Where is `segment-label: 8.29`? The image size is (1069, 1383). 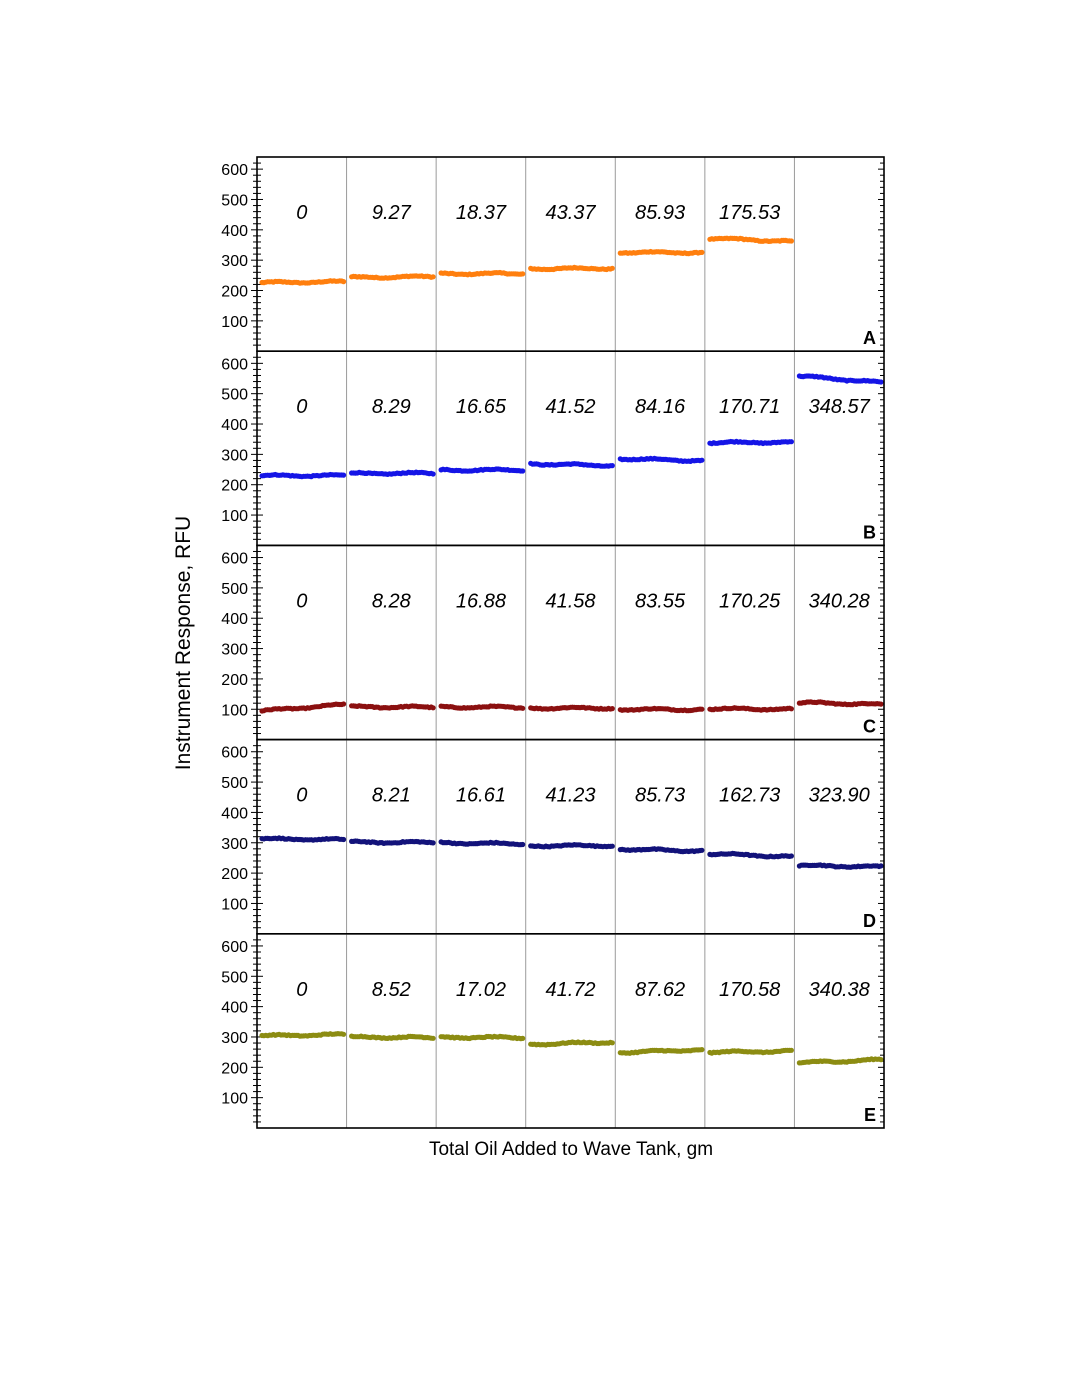
segment-label: 8.29 is located at coordinates (391, 407).